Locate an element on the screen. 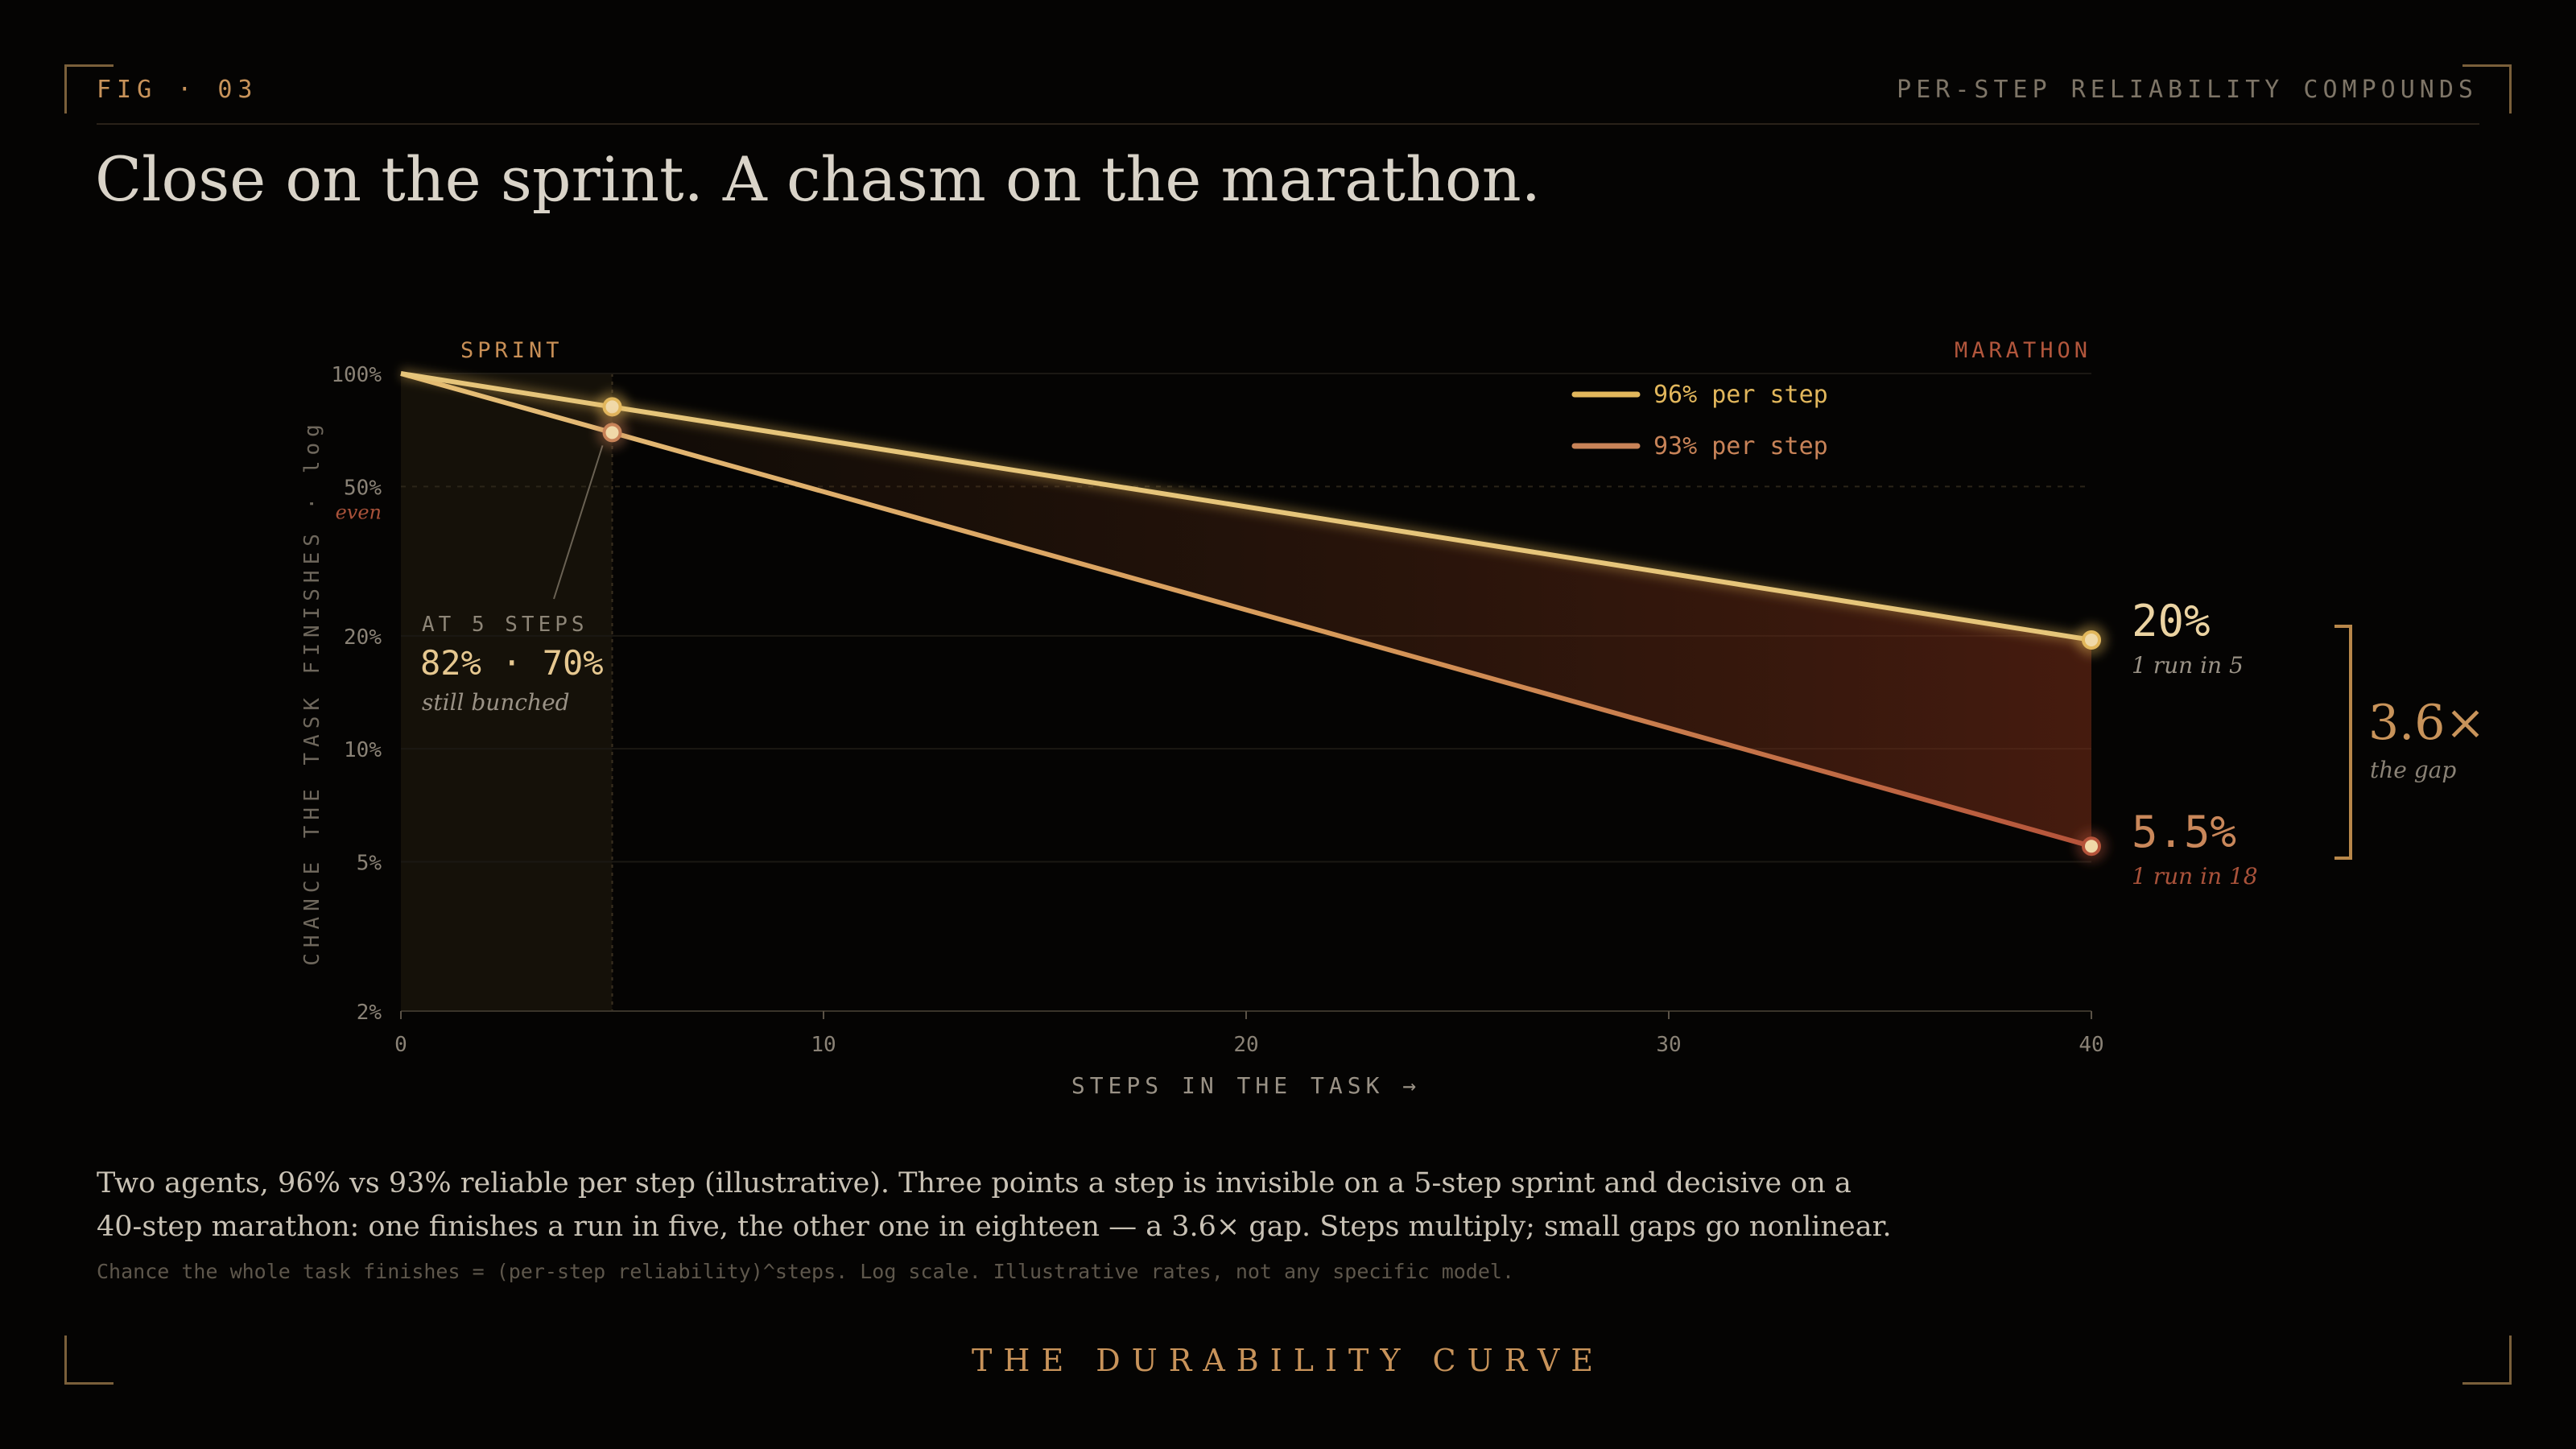 The width and height of the screenshot is (2576, 1449). x-tick-label: 40 is located at coordinates (2091, 1045).